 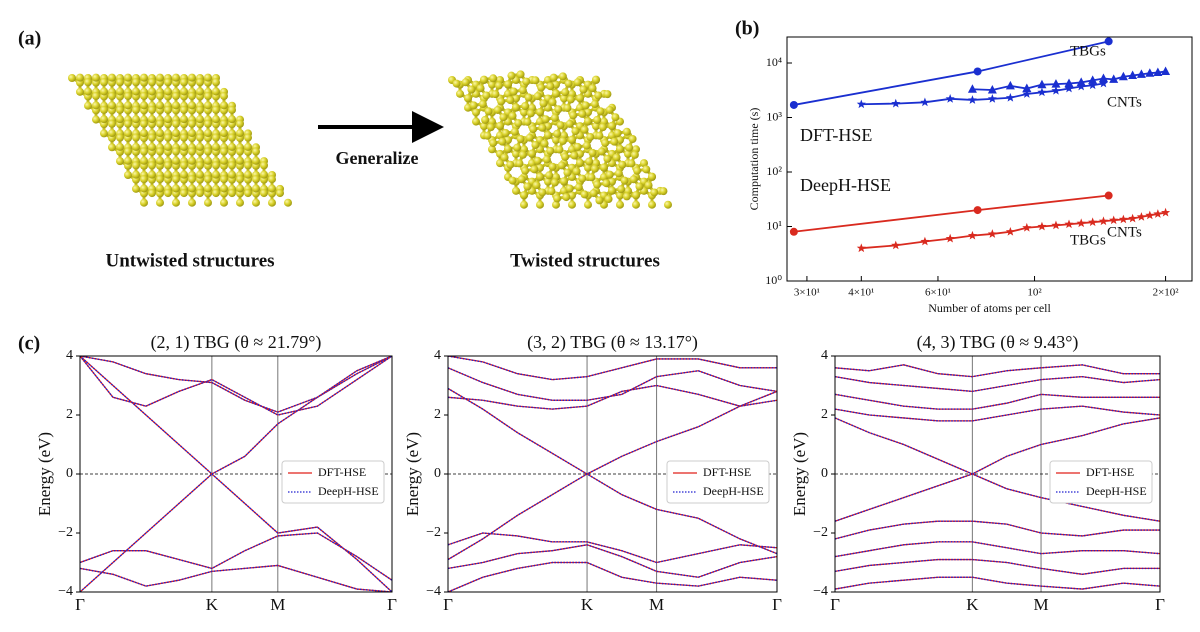 I want to click on panel-label: (a), so click(x=29, y=39).